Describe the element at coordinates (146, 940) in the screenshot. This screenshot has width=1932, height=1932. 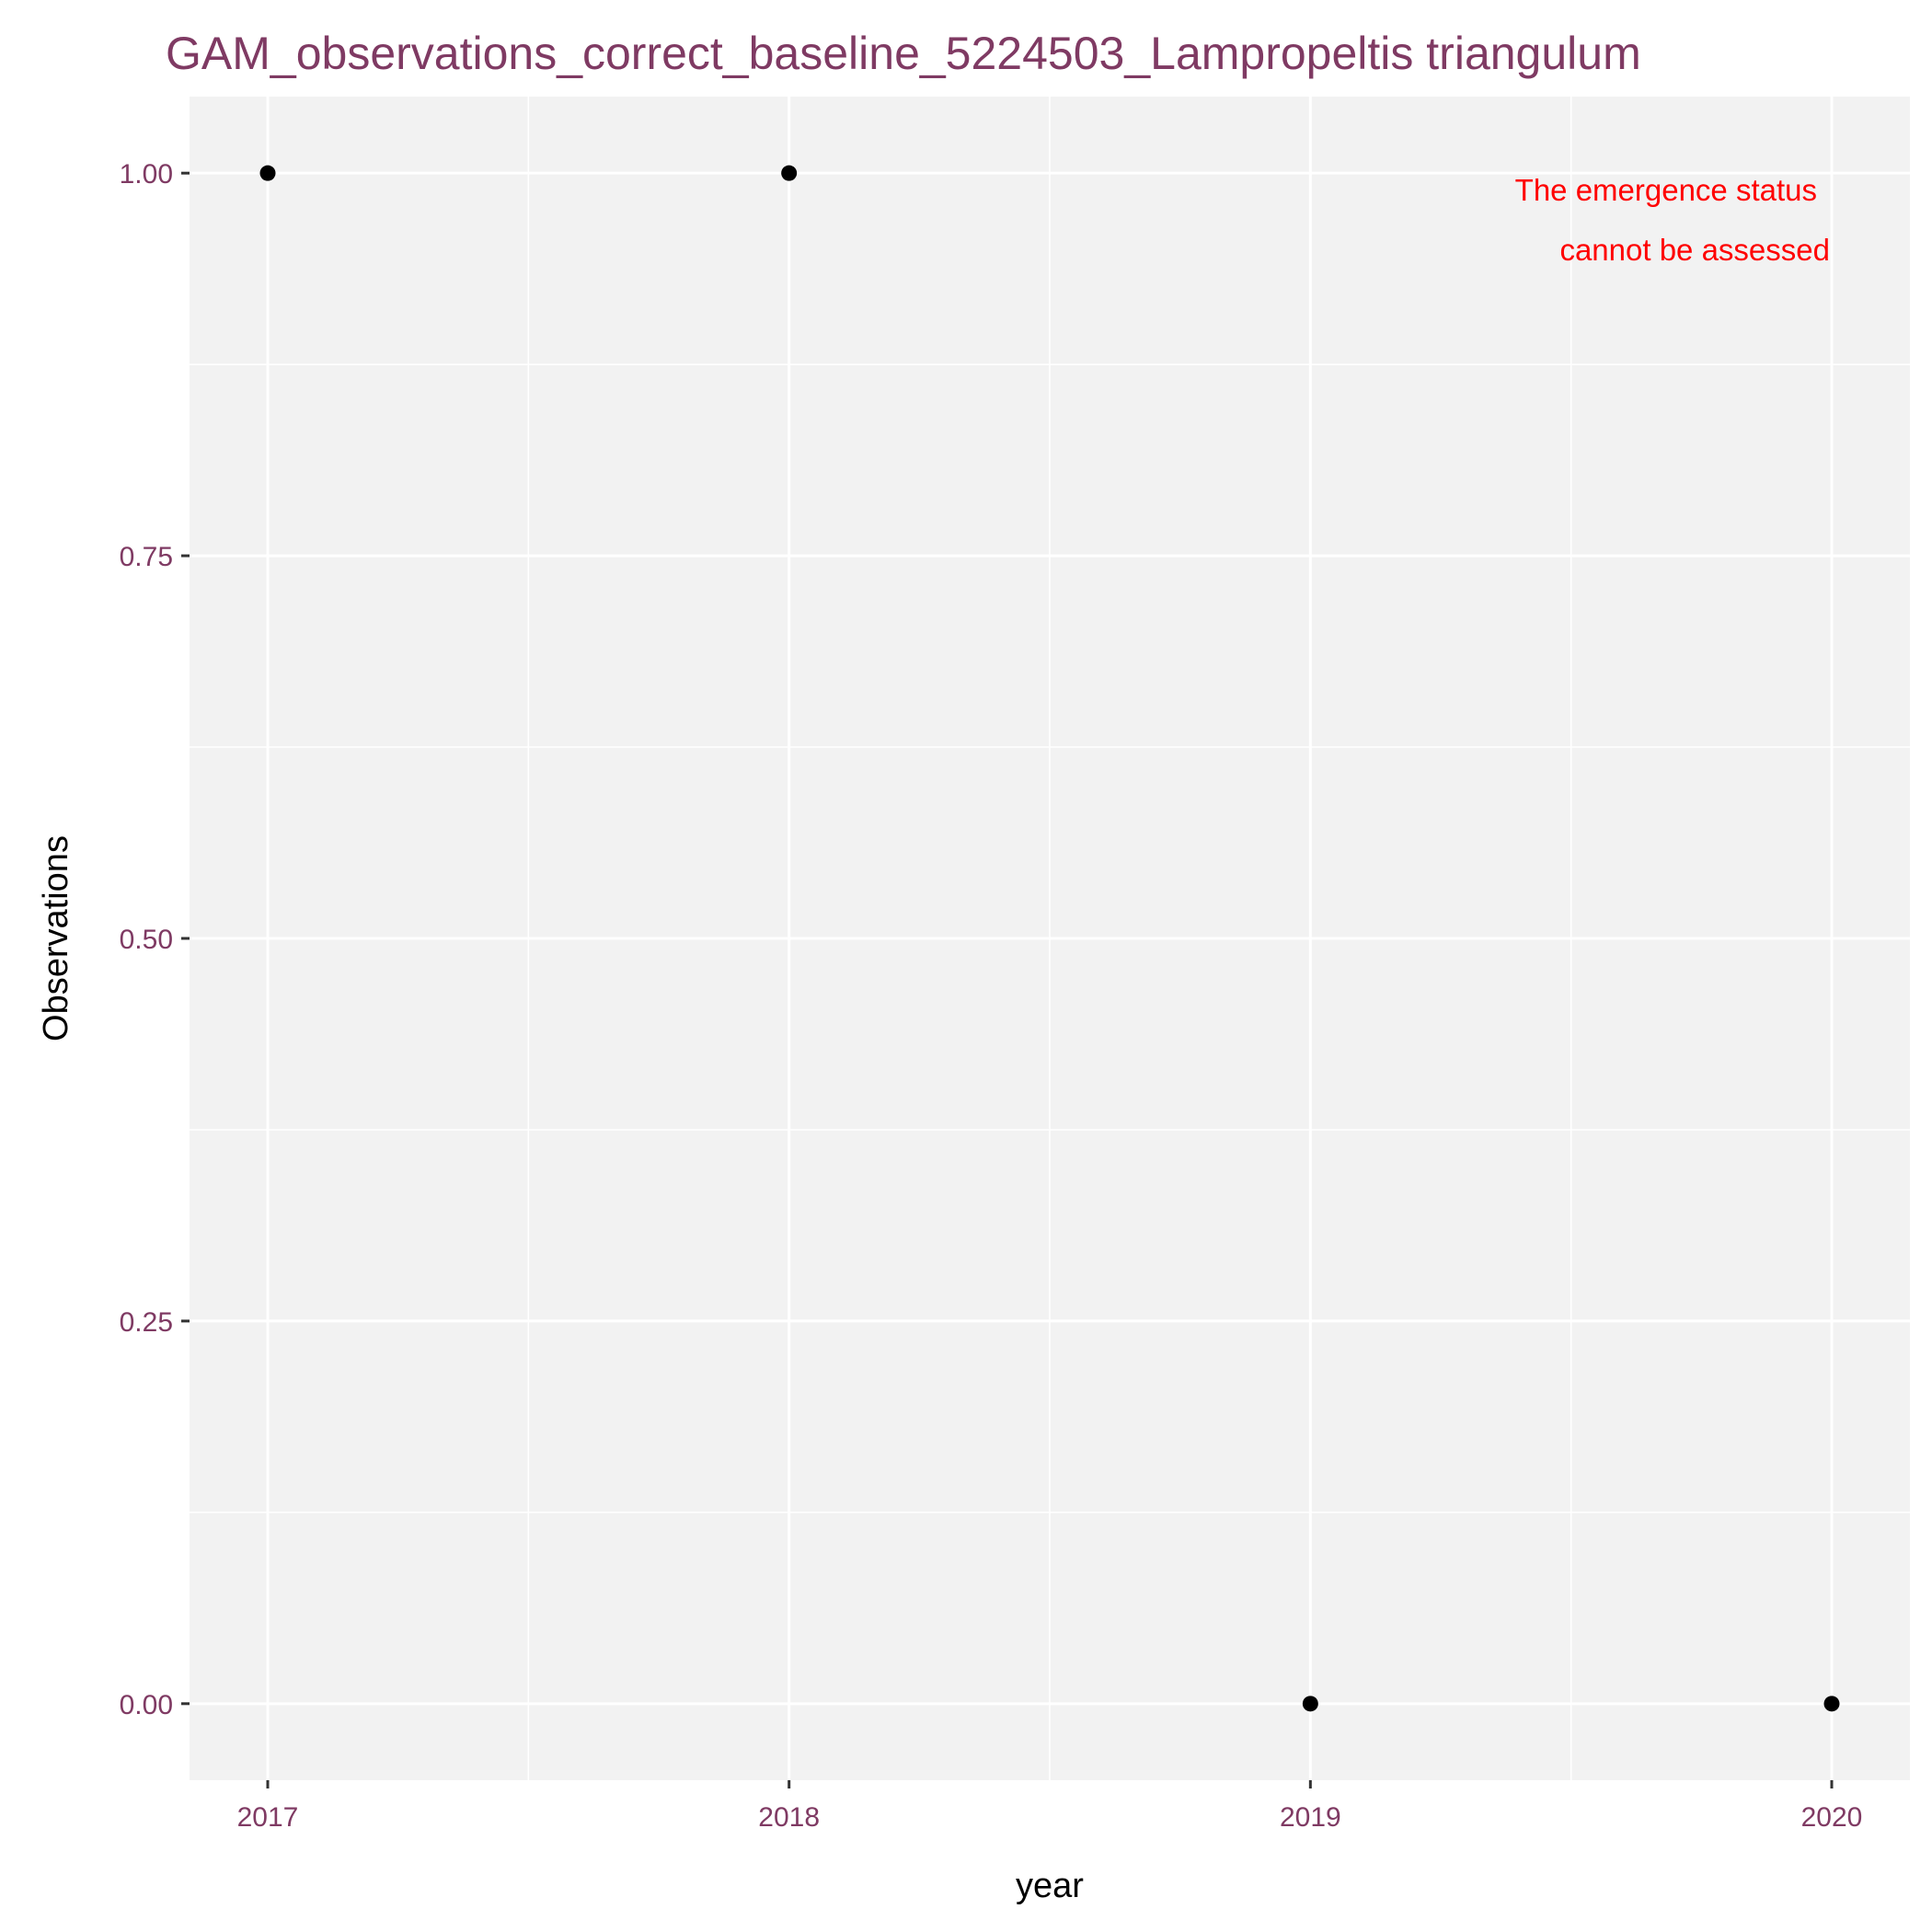
I see `y-tick-label: 0.50` at that location.